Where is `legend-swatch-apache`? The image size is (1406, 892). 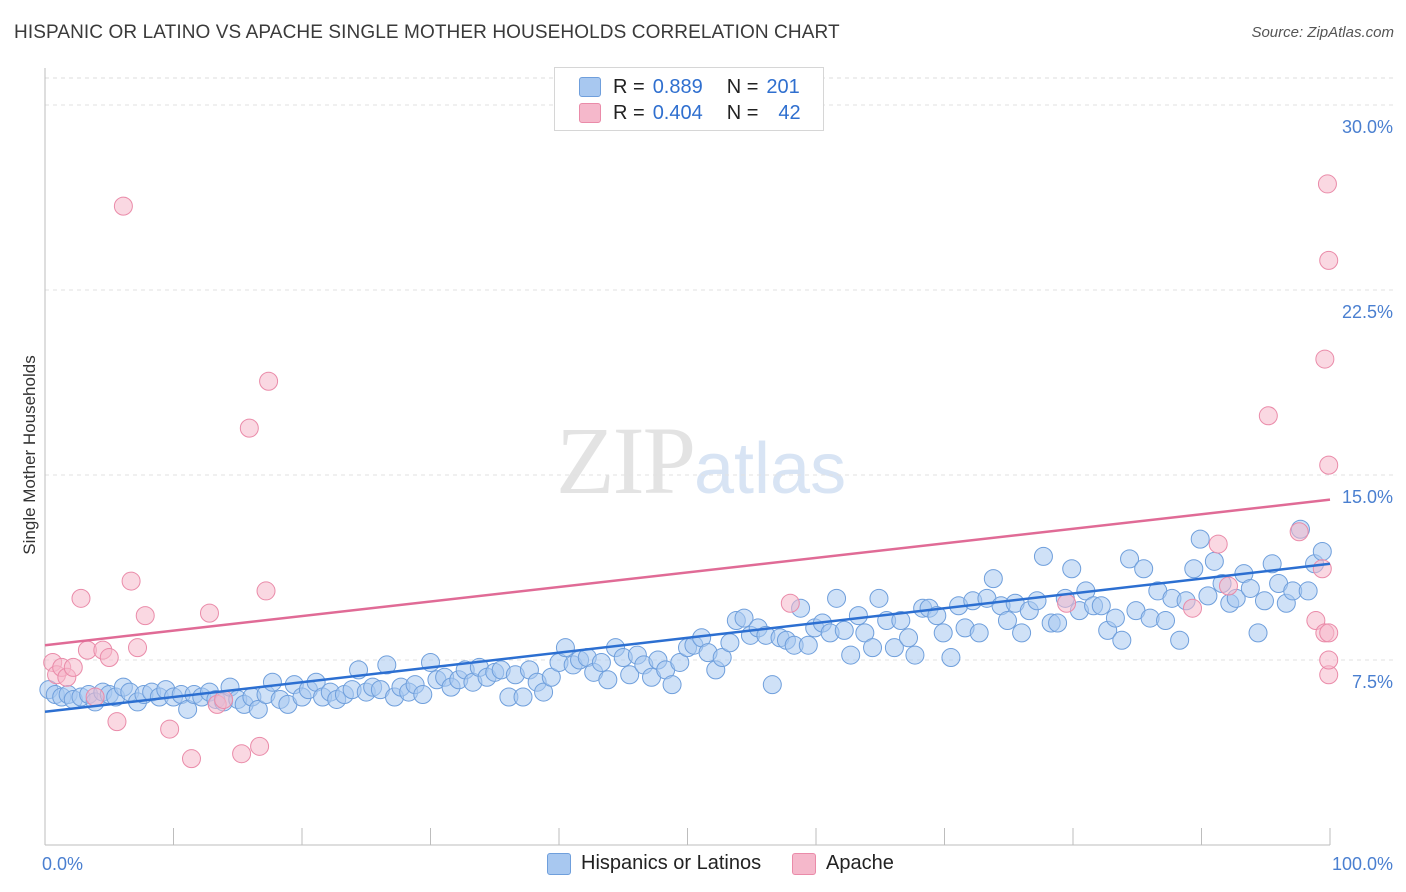 legend-swatch-apache is located at coordinates (590, 113).